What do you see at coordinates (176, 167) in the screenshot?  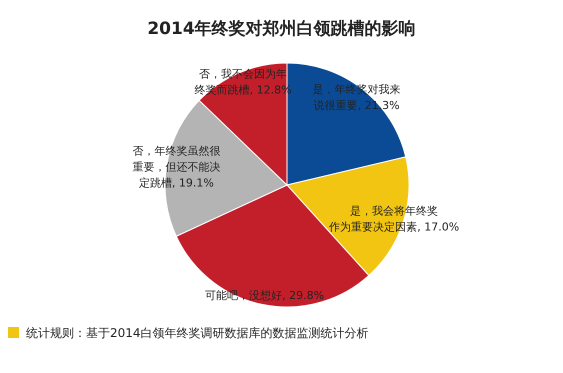 I see `slice-label: 否，年终奖虽然很重要，但还不能决定跳槽, 19.1%` at bounding box center [176, 167].